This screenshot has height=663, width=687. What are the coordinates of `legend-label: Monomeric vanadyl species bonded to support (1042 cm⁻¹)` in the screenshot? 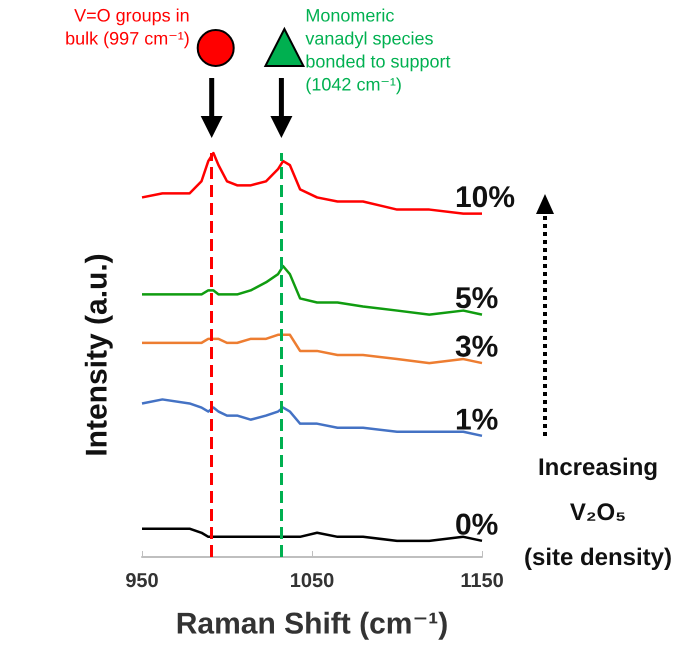 It's located at (378, 50).